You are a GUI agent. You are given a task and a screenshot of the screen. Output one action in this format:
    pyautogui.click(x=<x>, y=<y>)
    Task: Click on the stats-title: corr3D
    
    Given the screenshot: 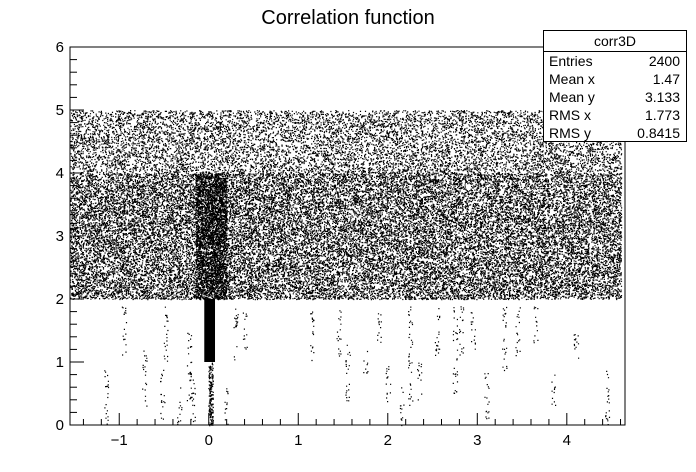 What is the action you would take?
    pyautogui.click(x=615, y=41)
    